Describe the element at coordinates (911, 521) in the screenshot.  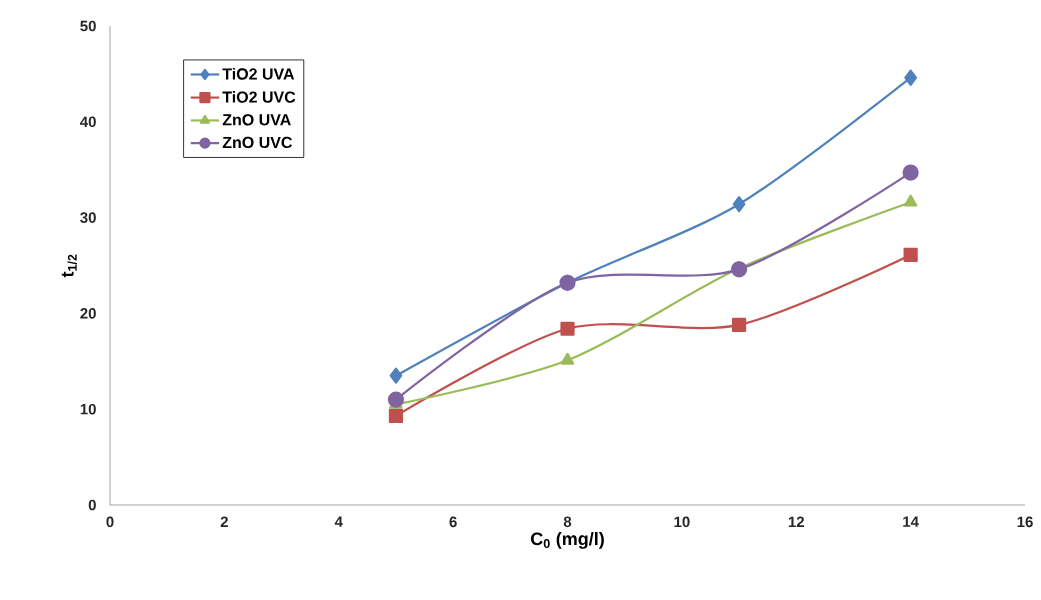
I see `x-tick-label: 14` at that location.